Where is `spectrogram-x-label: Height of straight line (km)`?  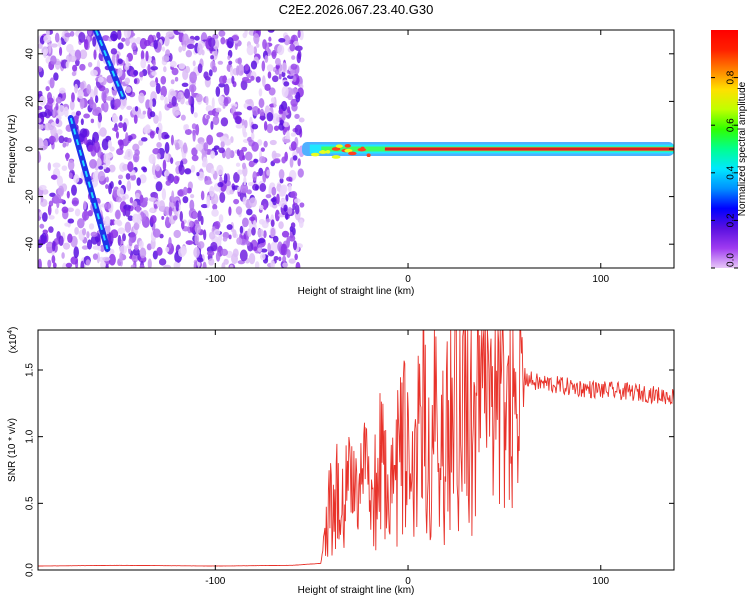 spectrogram-x-label: Height of straight line (km) is located at coordinates (356, 291).